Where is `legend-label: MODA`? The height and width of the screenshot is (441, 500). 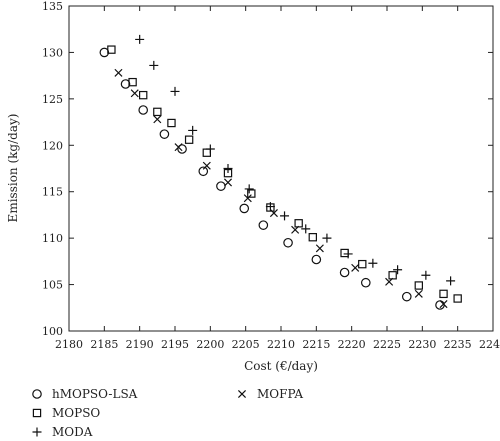 legend-label: MODA is located at coordinates (72, 432).